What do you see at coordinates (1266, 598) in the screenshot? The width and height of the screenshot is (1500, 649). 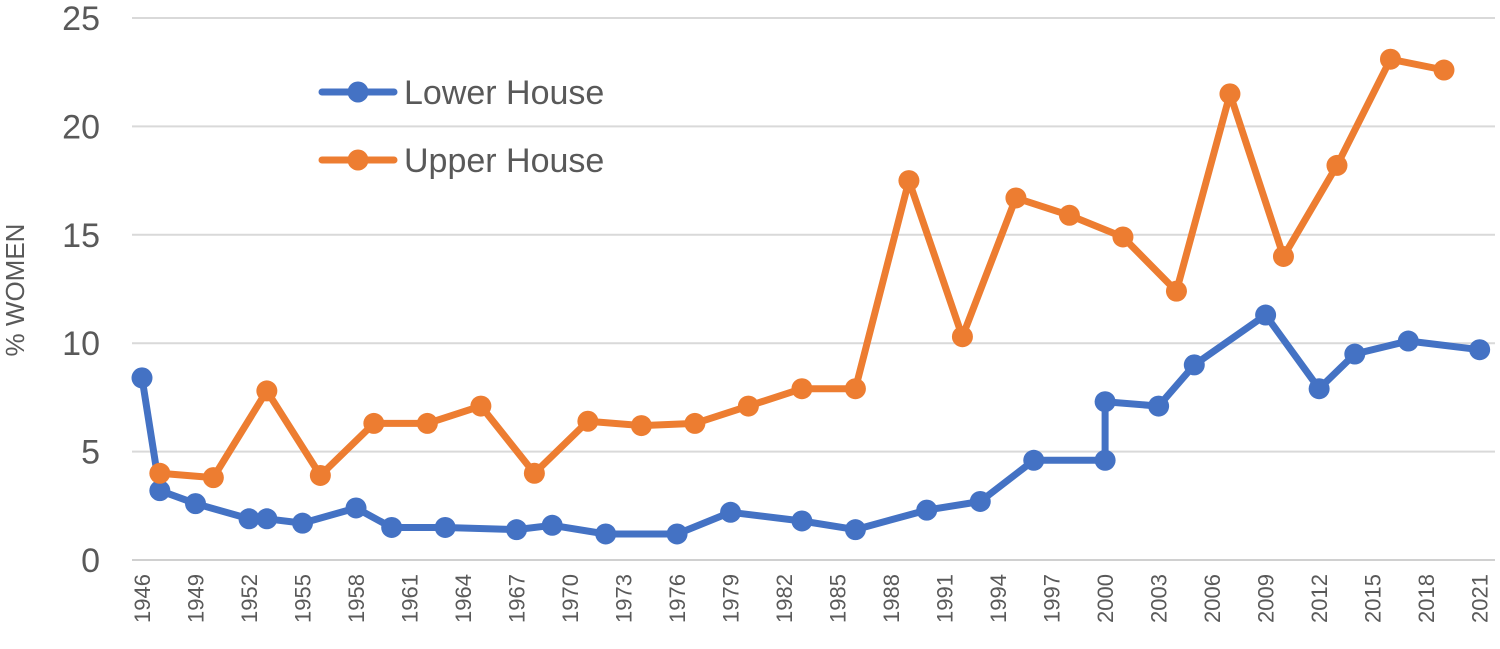 I see `x-tick-label: 2009` at bounding box center [1266, 598].